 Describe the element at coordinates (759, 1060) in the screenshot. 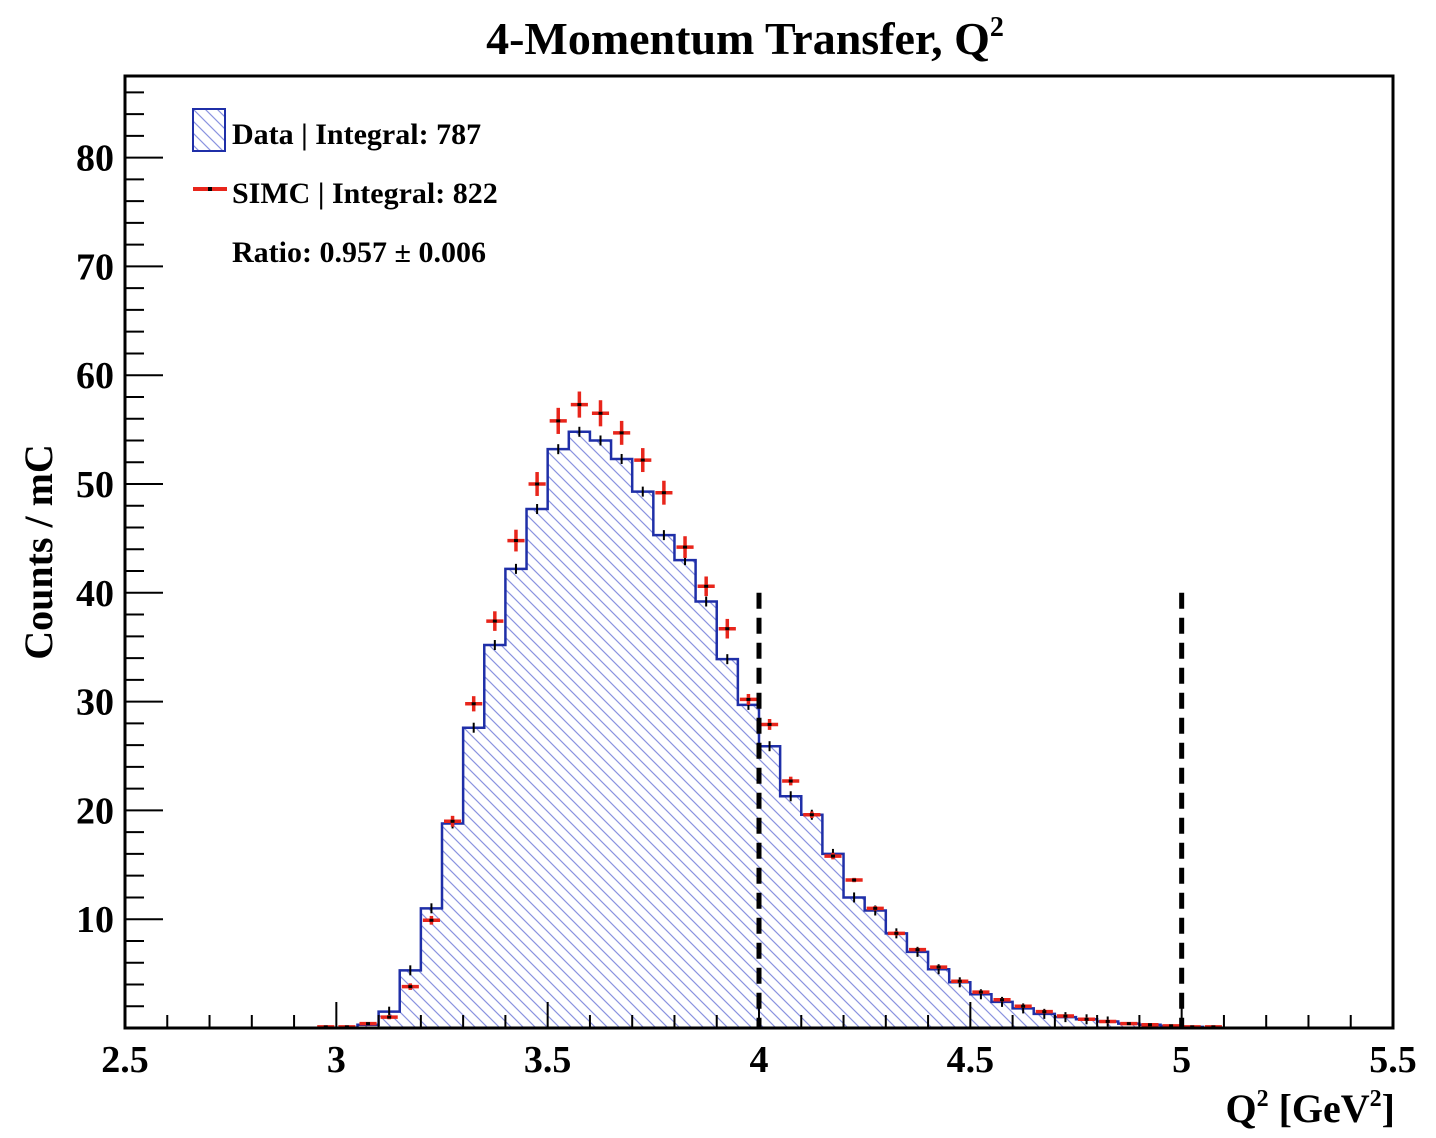

I see `x-tick-label: 4` at that location.